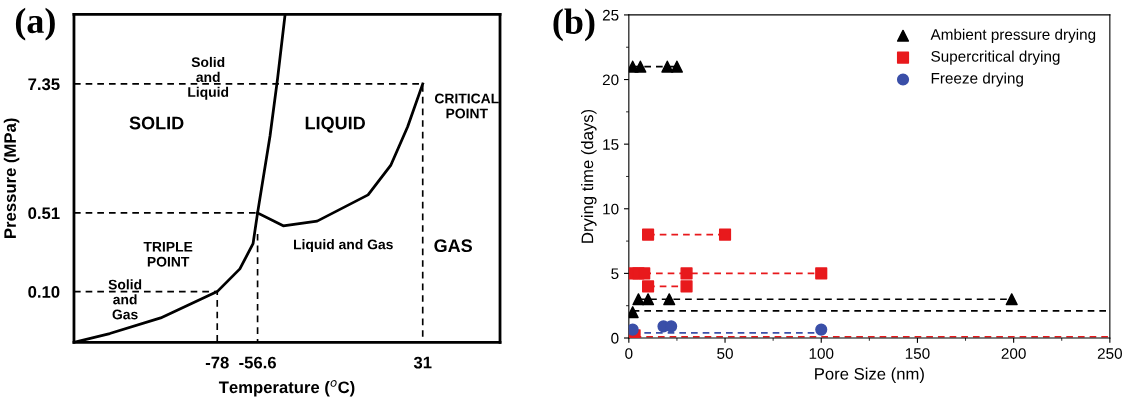 This screenshot has height=410, width=1131. What do you see at coordinates (1109, 353) in the screenshot?
I see `x-tick-label: 250` at bounding box center [1109, 353].